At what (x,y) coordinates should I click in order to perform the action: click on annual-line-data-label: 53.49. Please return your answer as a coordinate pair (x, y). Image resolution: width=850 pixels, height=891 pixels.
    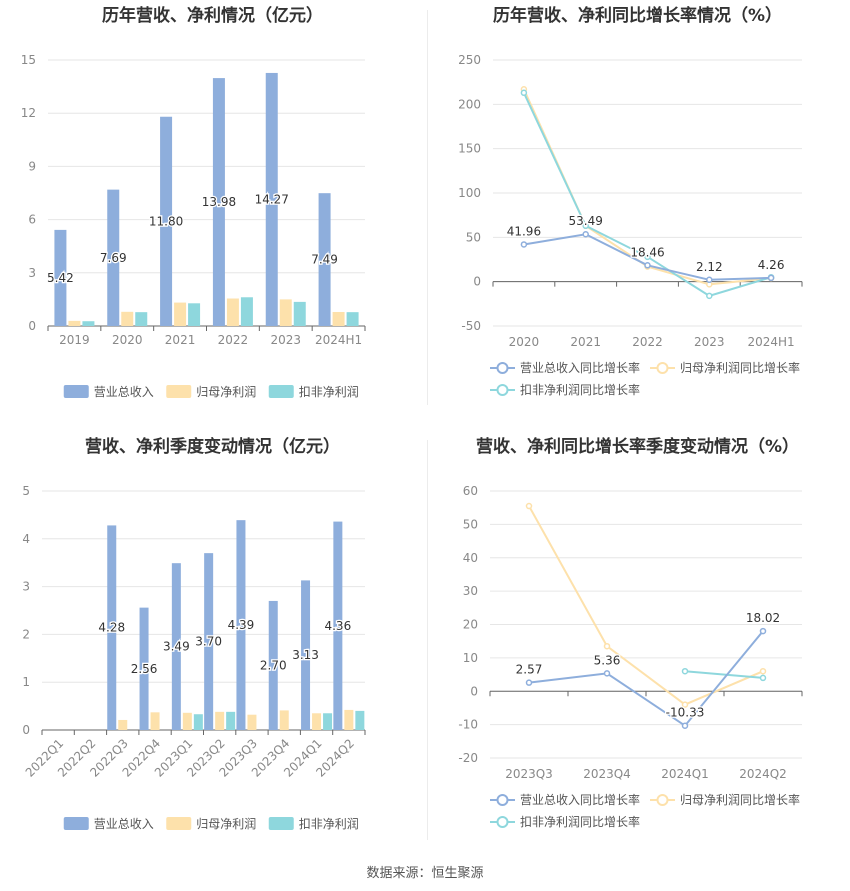
    Looking at the image, I should click on (586, 221).